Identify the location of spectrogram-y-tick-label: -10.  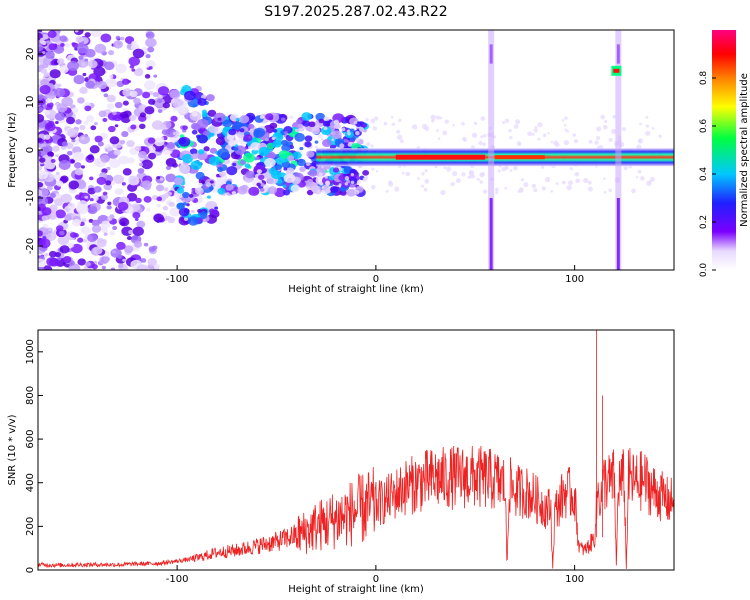
(30, 198).